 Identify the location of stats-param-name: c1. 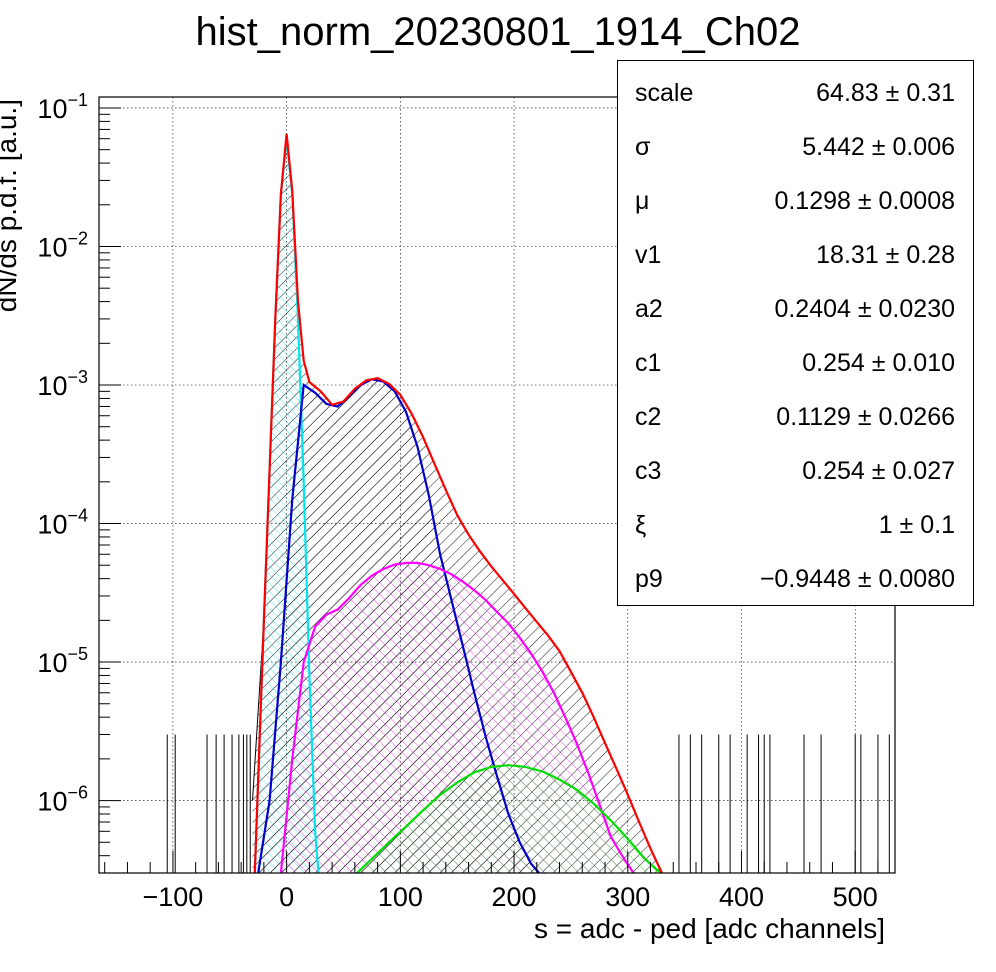
(648, 363).